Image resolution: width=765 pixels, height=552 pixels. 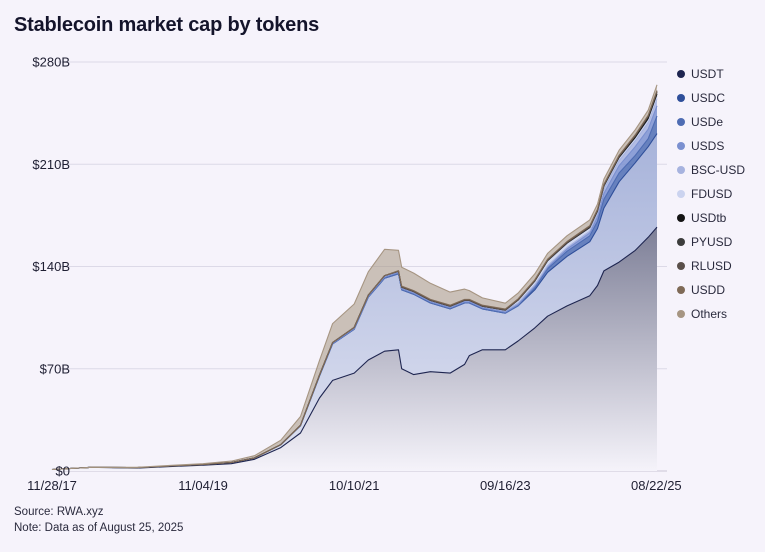 I want to click on x-axis: 11/28/17 11/04/19 10/10/21 09/16/23 08/22/25, so click(x=354, y=485).